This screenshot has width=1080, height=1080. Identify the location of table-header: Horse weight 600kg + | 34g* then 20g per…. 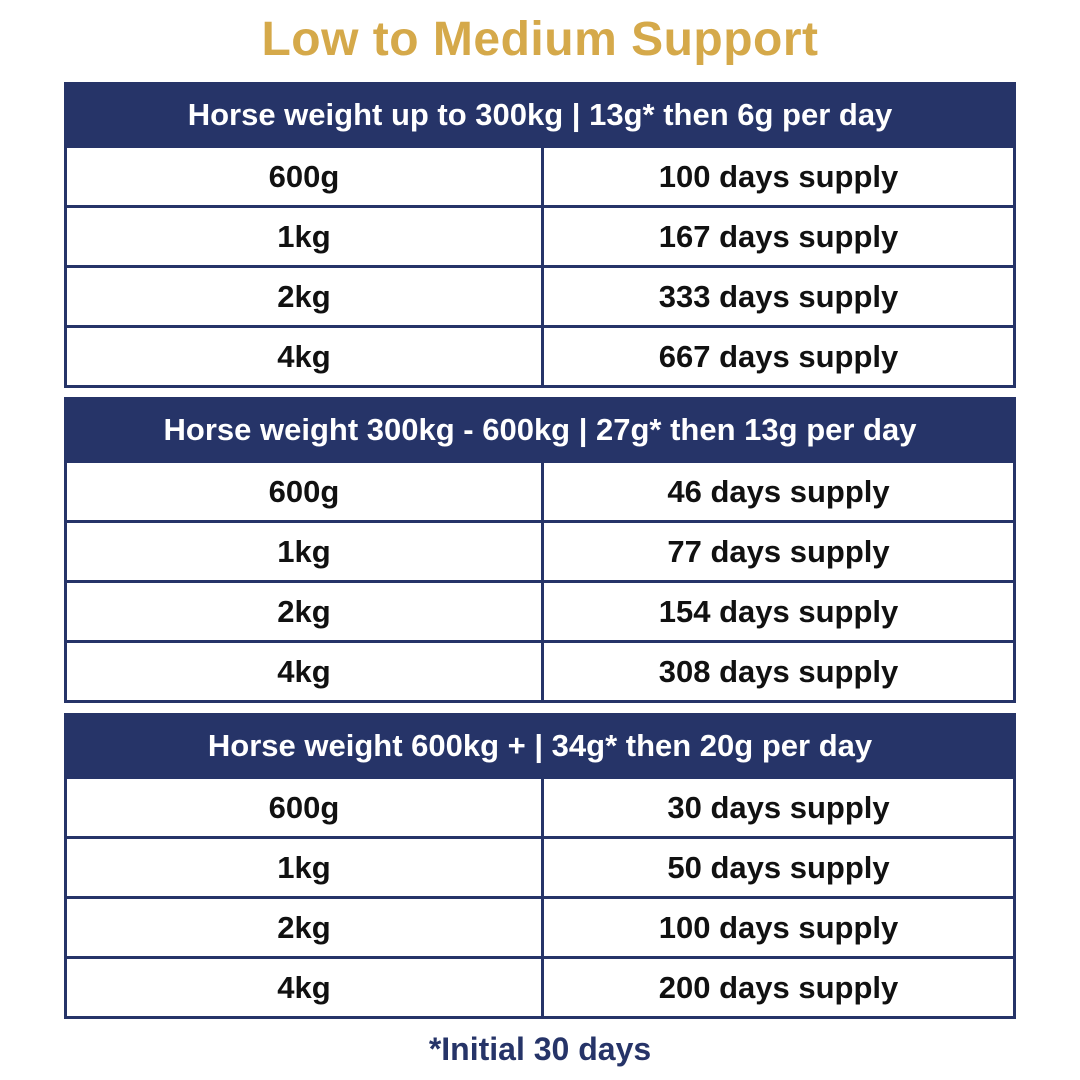
(540, 746).